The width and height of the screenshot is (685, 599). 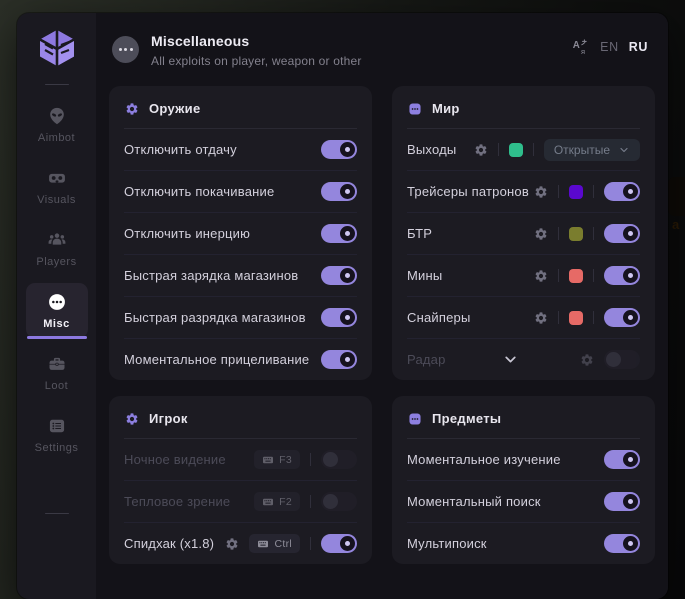 What do you see at coordinates (56, 324) in the screenshot?
I see `sidebar-item-label: Misc` at bounding box center [56, 324].